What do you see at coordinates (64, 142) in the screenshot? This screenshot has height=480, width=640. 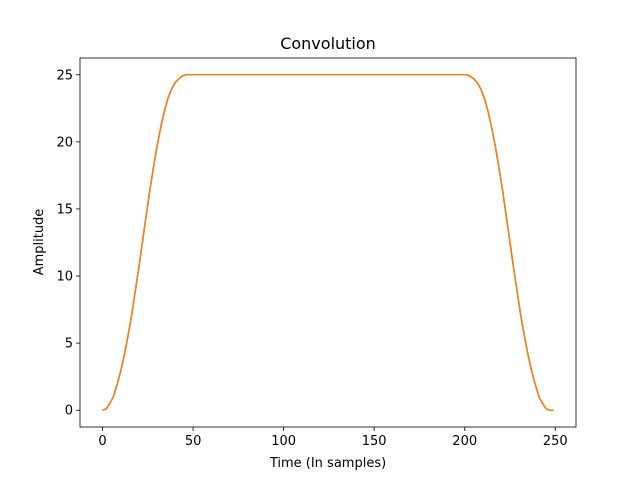 I see `y-tick-label: 20` at bounding box center [64, 142].